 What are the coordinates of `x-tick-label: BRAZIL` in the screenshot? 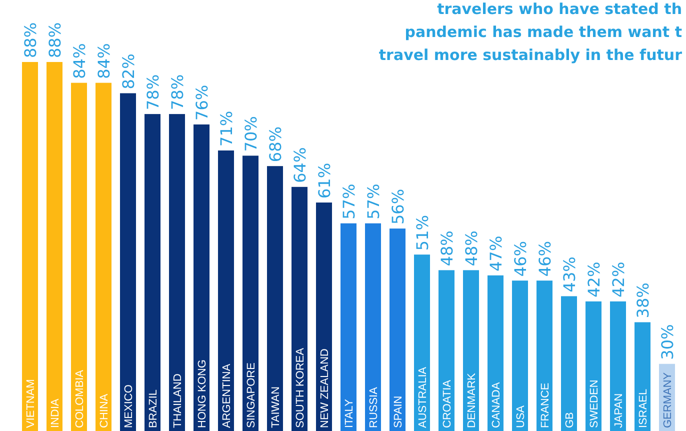 It's located at (154, 408).